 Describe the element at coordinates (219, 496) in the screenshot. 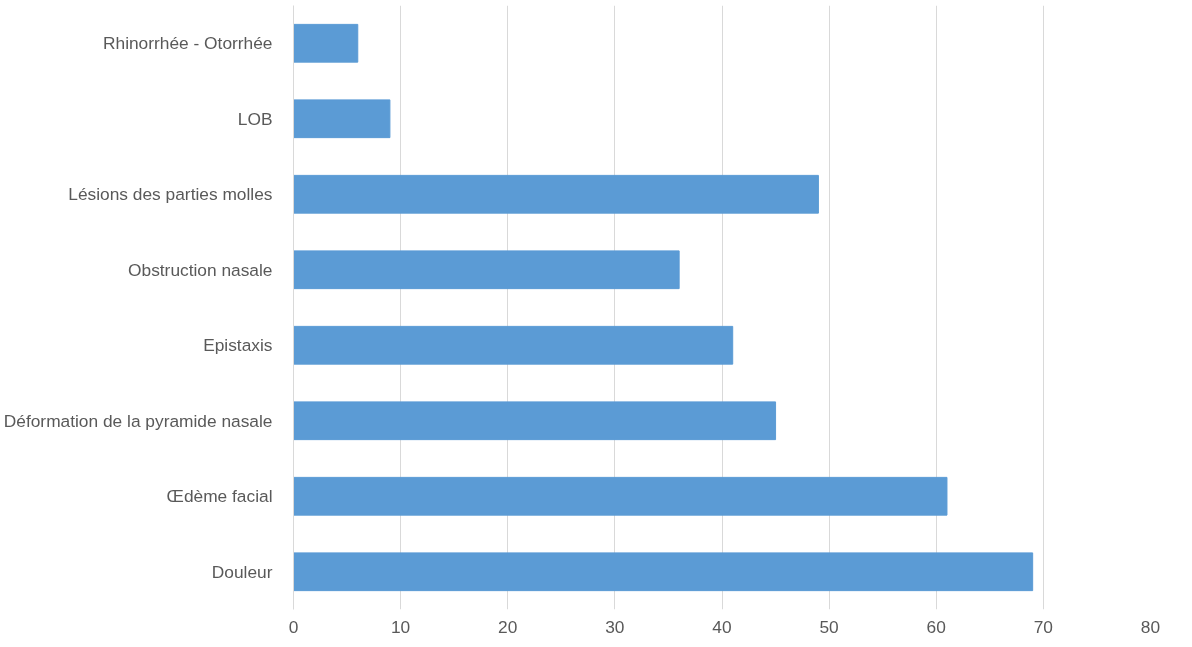

I see `y-tick-label: Œdème facial` at that location.